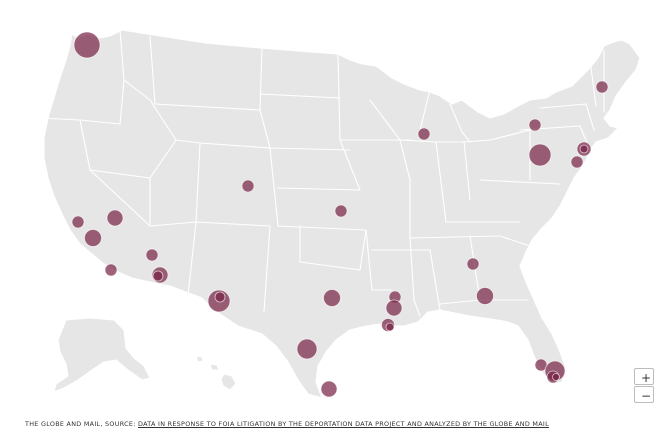  I want to click on map-bubble-jena, so click(394, 308).